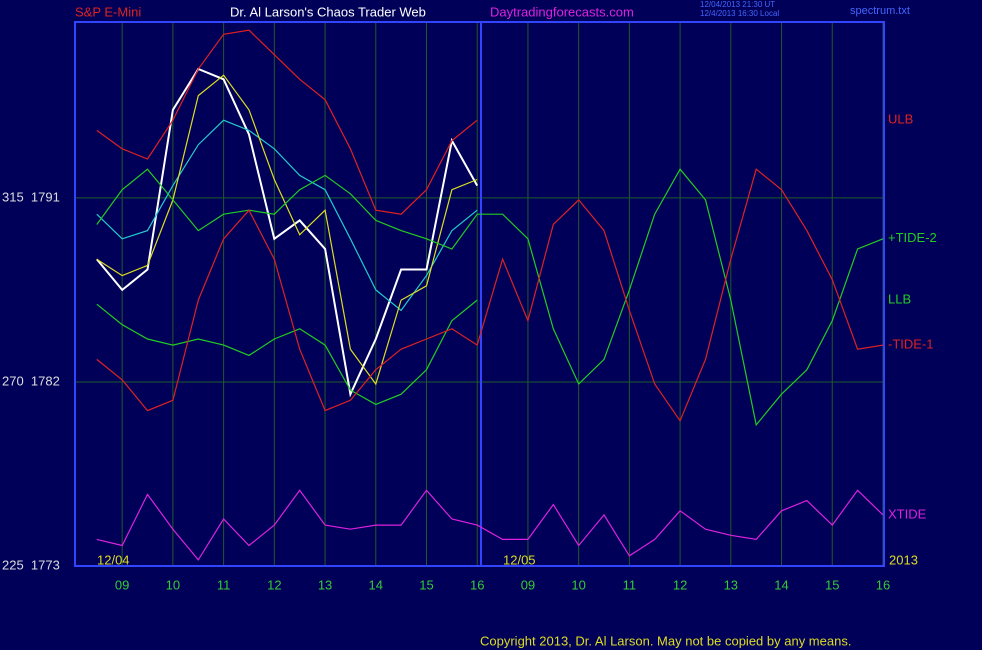  What do you see at coordinates (912, 237) in the screenshot?
I see `legend-label: +TIDE-2` at bounding box center [912, 237].